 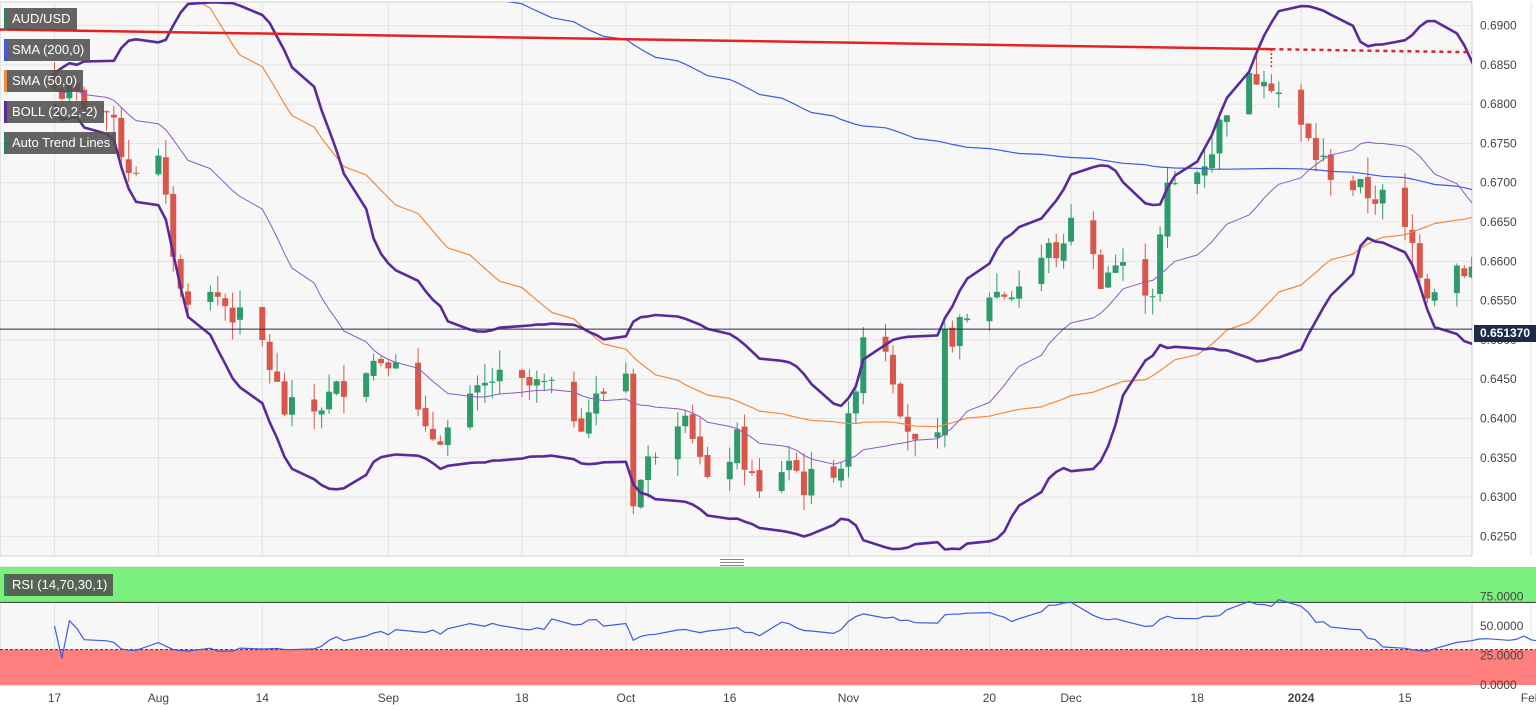 I want to click on indicator-label-boll: BOLL (20,2,-2), so click(x=54, y=112).